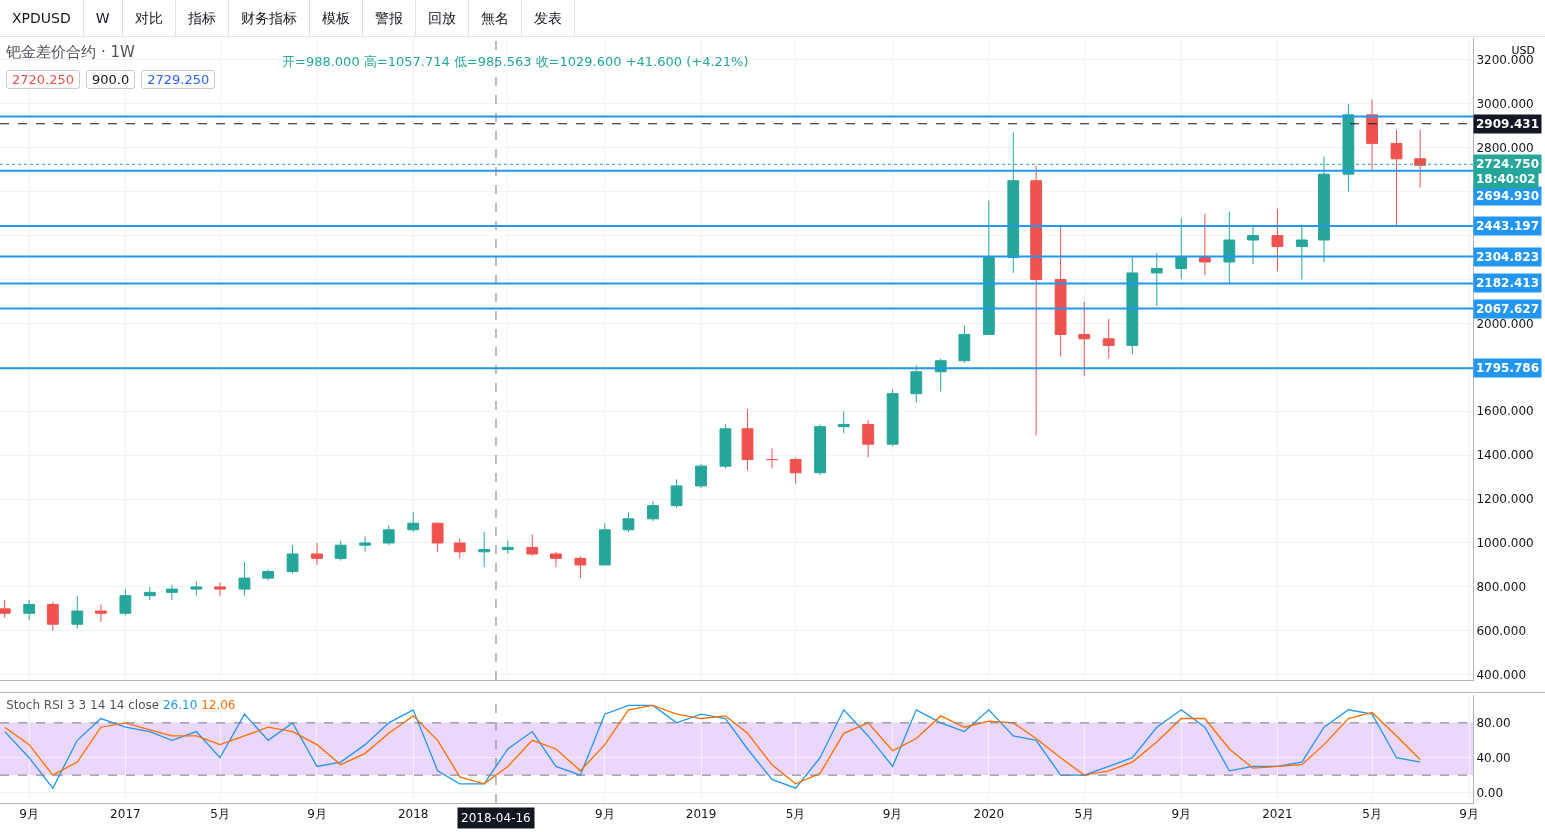 This screenshot has height=832, width=1545. Describe the element at coordinates (1508, 368) in the screenshot. I see `ref-line-label: 1795.786` at that location.